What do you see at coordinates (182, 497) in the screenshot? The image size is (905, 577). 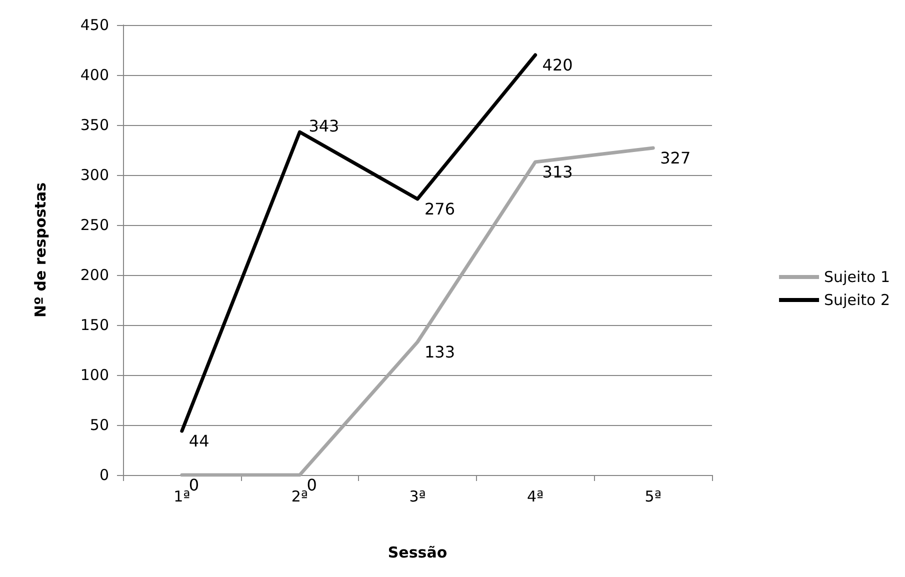 I see `x-tick-label: 1ª` at bounding box center [182, 497].